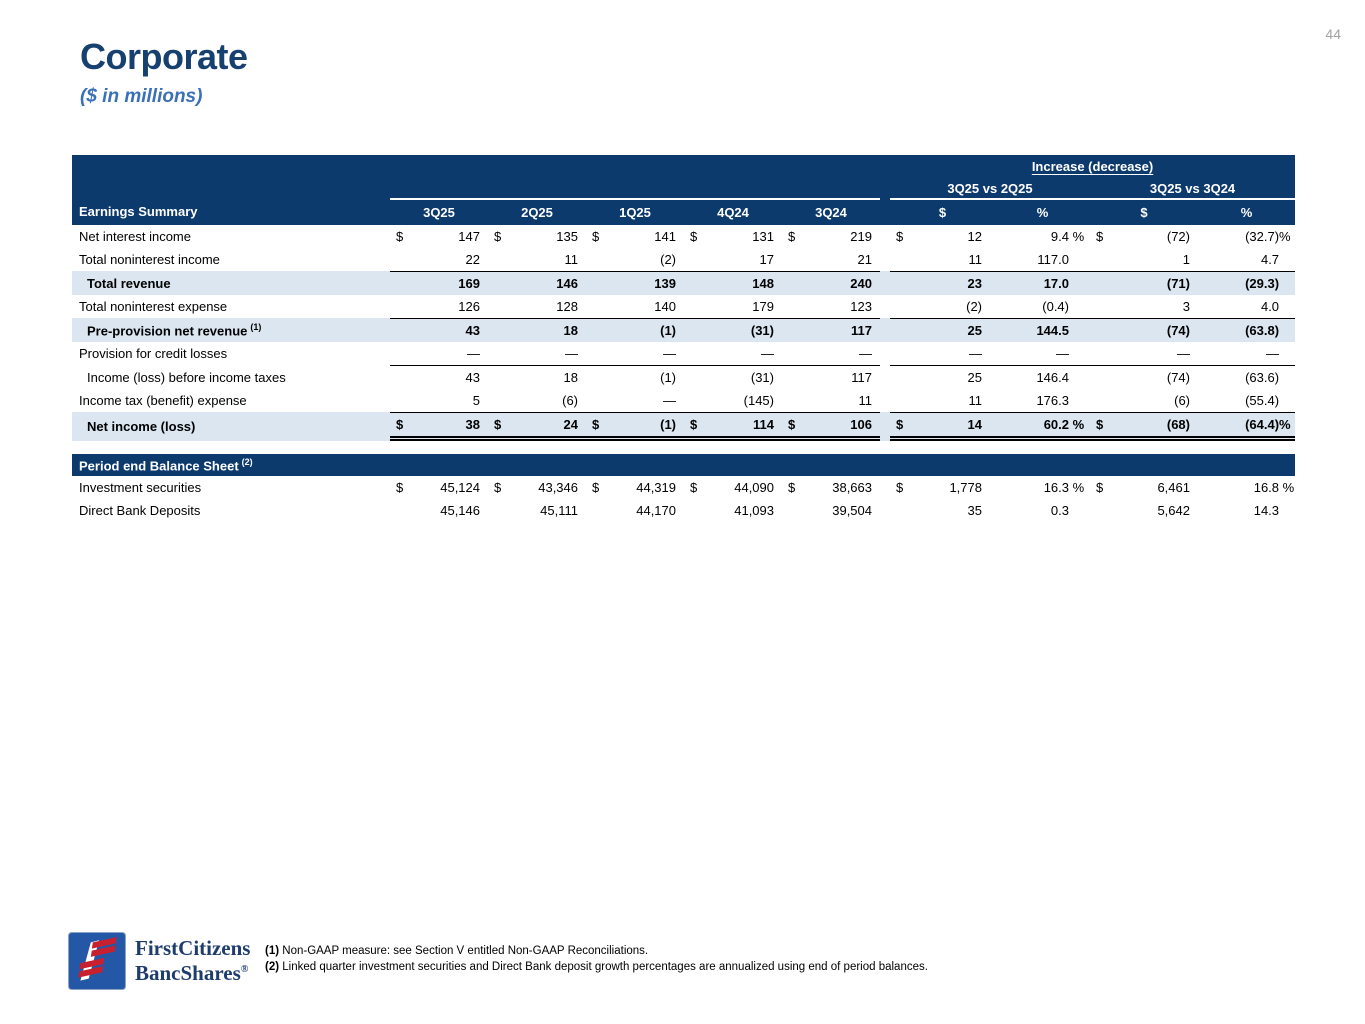 The image size is (1365, 1024). I want to click on cell-value: (64.4), so click(1262, 424).